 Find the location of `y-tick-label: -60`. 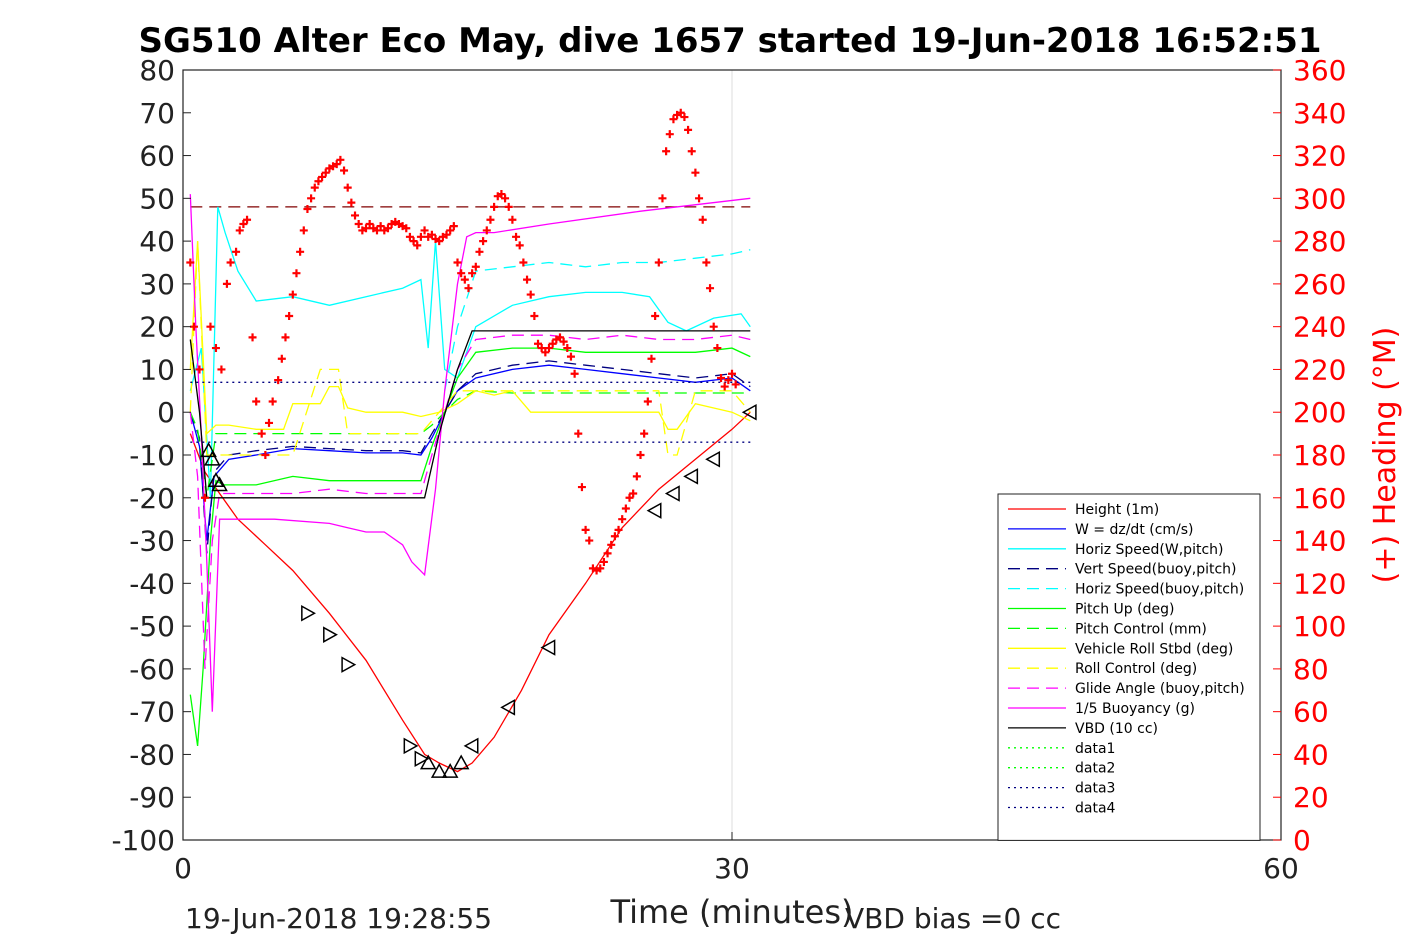

y-tick-label: -60 is located at coordinates (152, 669).